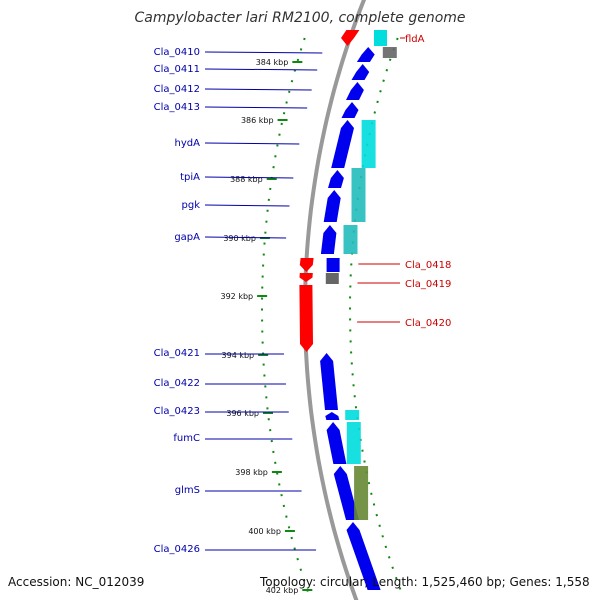  I want to click on gene-label: Cla_0422, so click(177, 383).